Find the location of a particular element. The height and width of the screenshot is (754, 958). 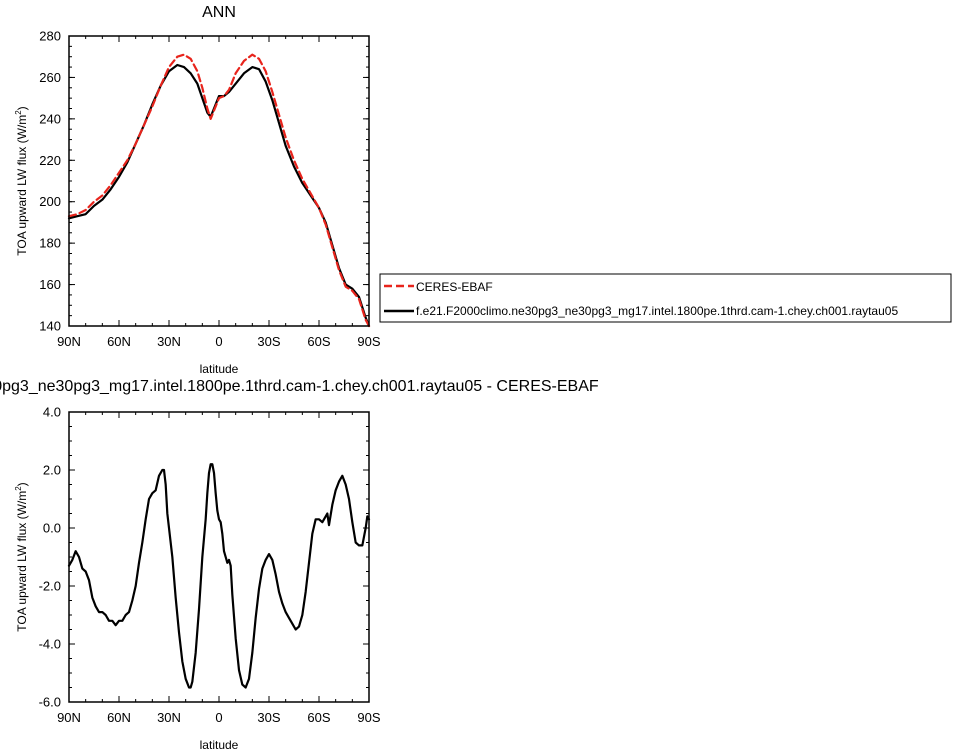

bottom-x-tick-label: 90S is located at coordinates (368, 717).